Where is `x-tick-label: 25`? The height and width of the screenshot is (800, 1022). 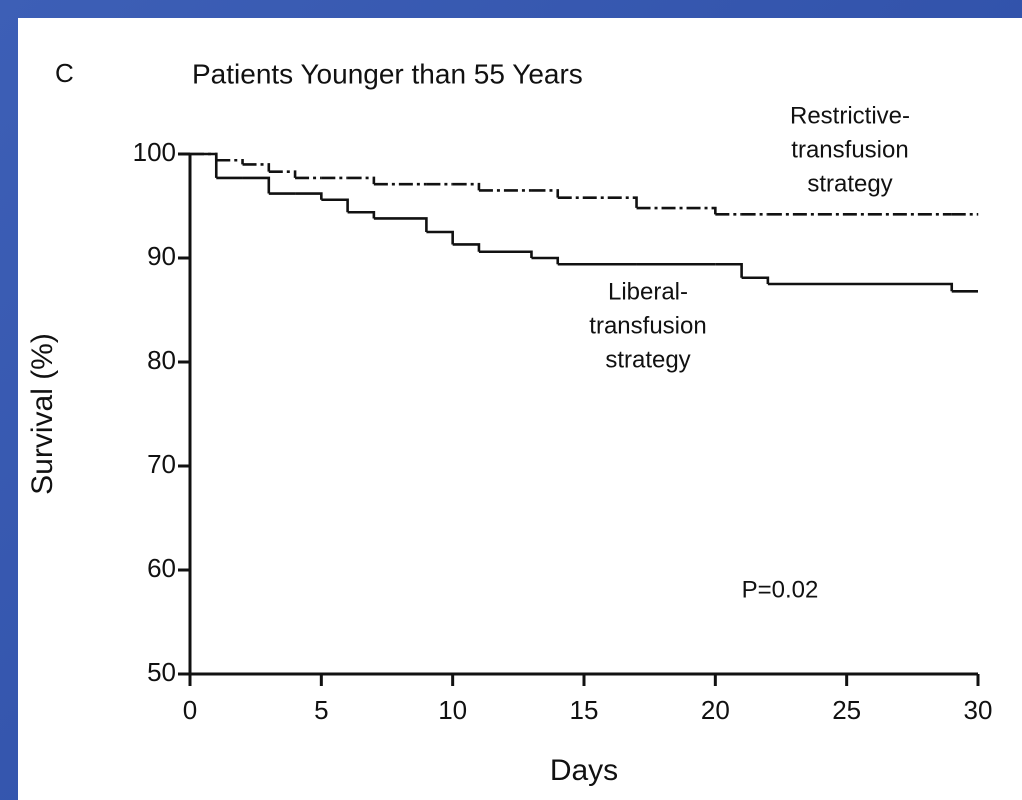
x-tick-label: 25 is located at coordinates (846, 710).